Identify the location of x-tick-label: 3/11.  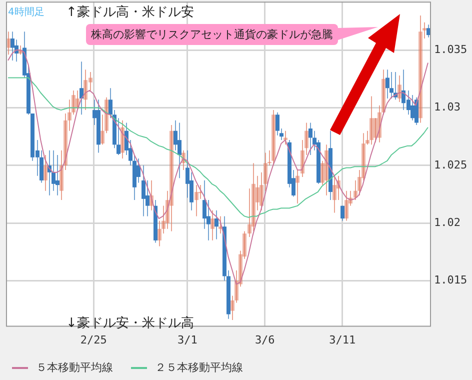
(342, 339).